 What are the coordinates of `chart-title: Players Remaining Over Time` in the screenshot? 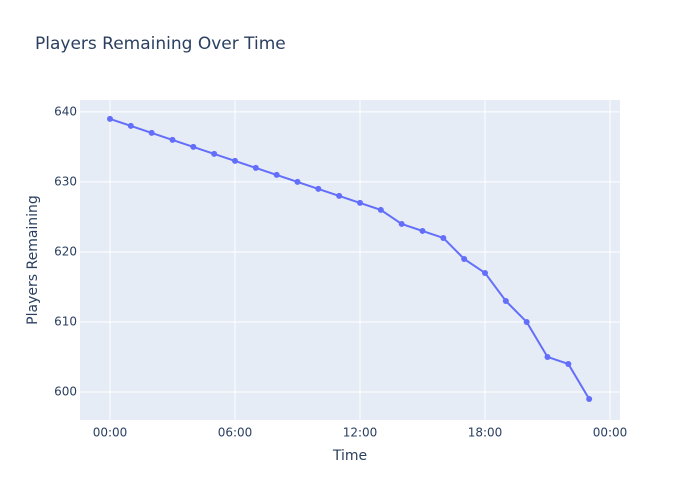 It's located at (160, 44).